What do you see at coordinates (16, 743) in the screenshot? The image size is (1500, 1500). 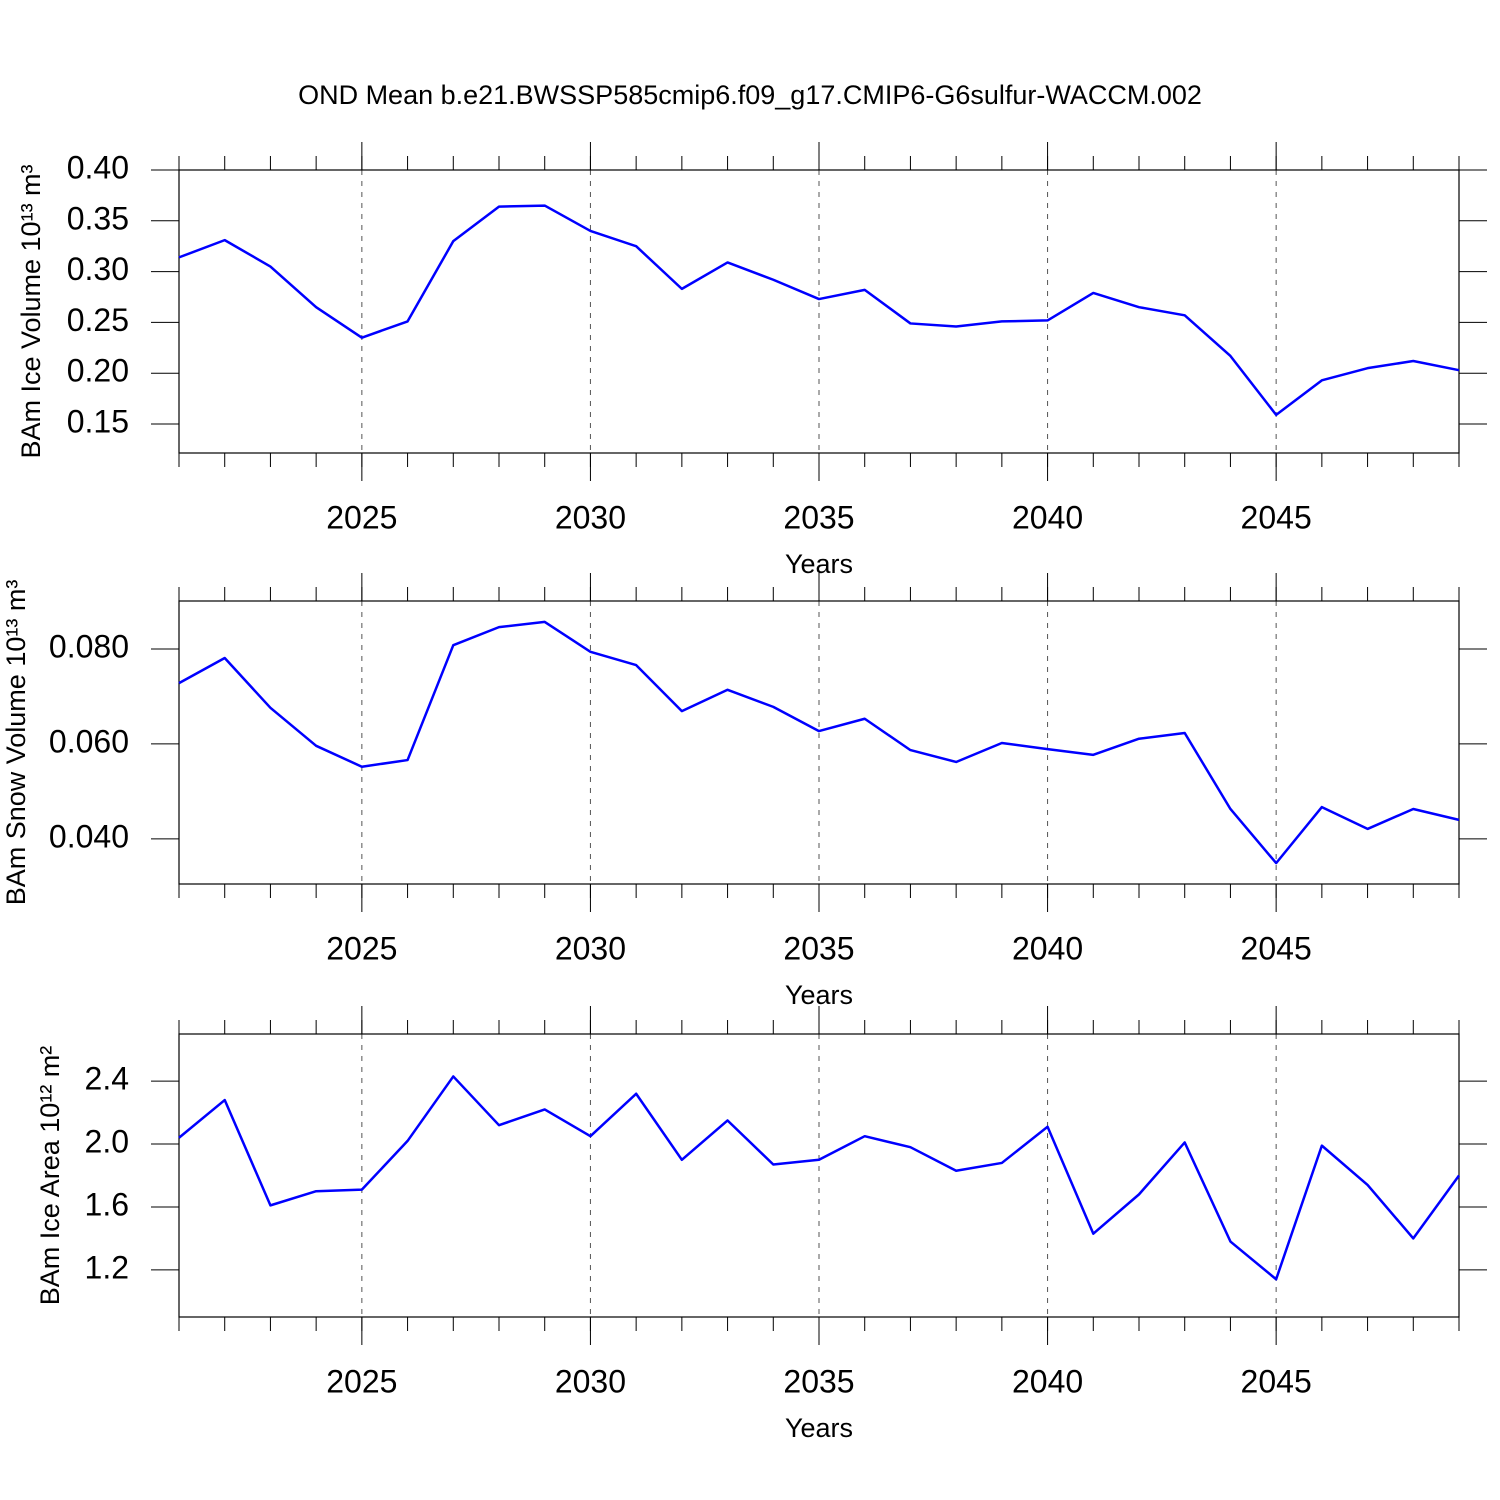 I see `y-axis-label: BAm Snow Volume 10¹³ m³` at bounding box center [16, 743].